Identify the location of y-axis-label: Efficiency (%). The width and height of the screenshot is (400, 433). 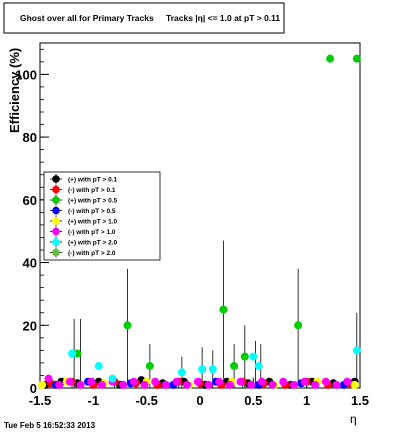
(14, 90).